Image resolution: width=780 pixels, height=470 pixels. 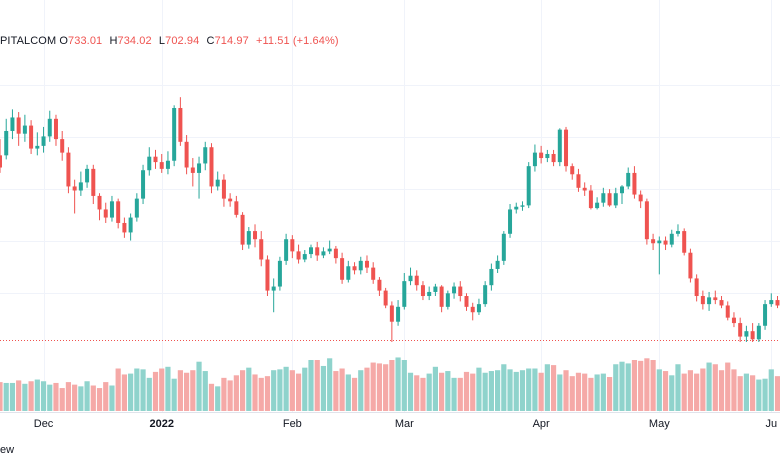 I want to click on footer-text: ew, so click(x=7, y=450).